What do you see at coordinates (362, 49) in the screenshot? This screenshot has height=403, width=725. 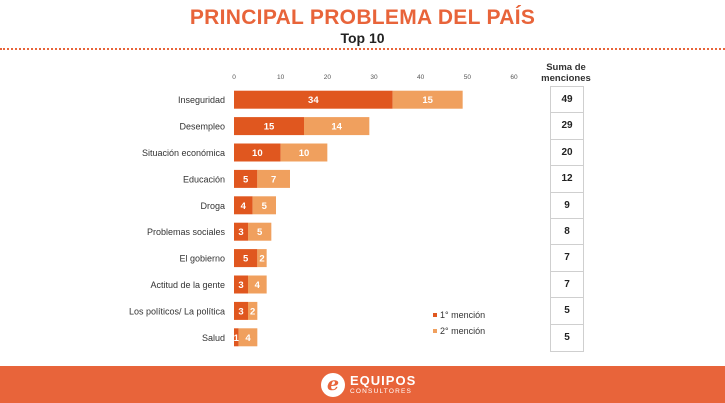 I see `title-divider` at bounding box center [362, 49].